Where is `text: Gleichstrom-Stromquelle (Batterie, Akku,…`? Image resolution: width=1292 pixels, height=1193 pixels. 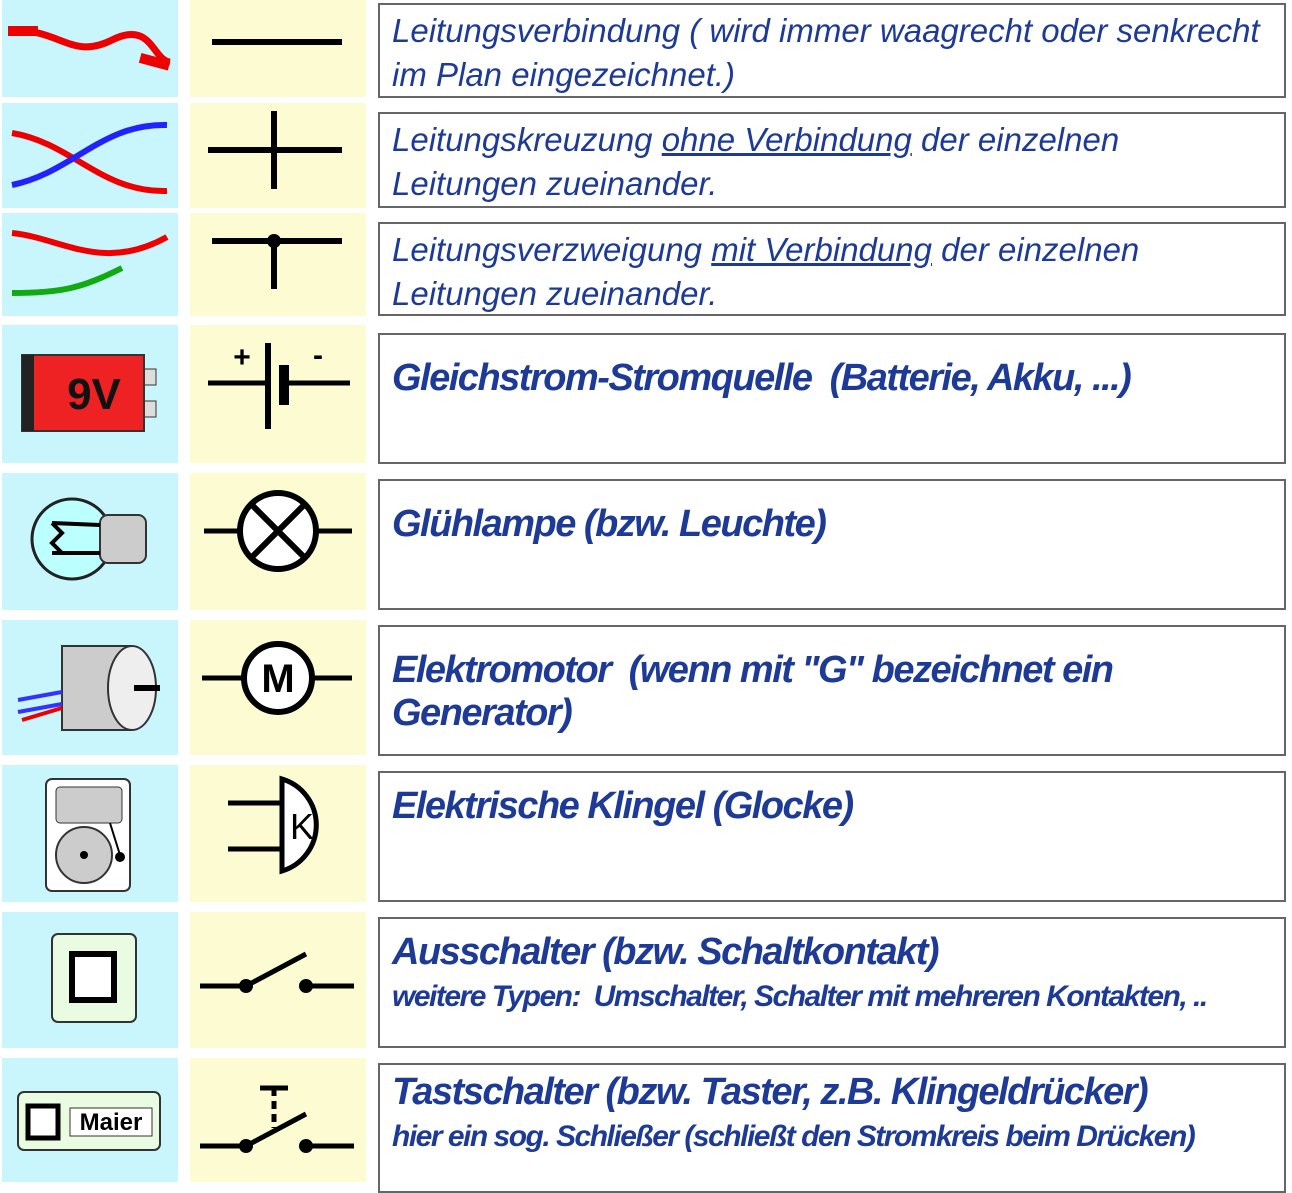 text: Gleichstrom-Stromquelle (Batterie, Akku,… is located at coordinates (762, 378).